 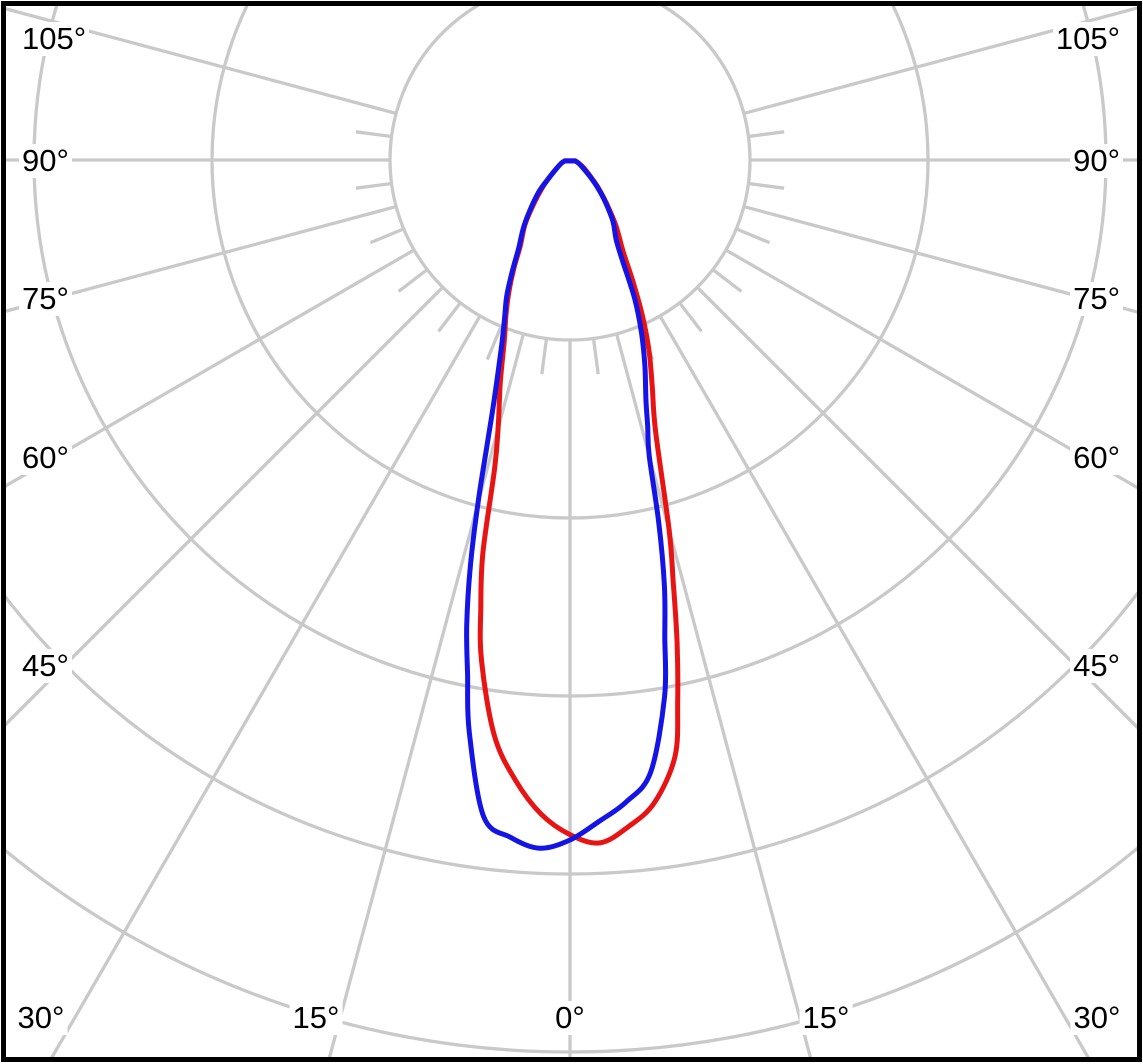 What do you see at coordinates (570, 1018) in the screenshot?
I see `angle-label-bottom-0: 0°` at bounding box center [570, 1018].